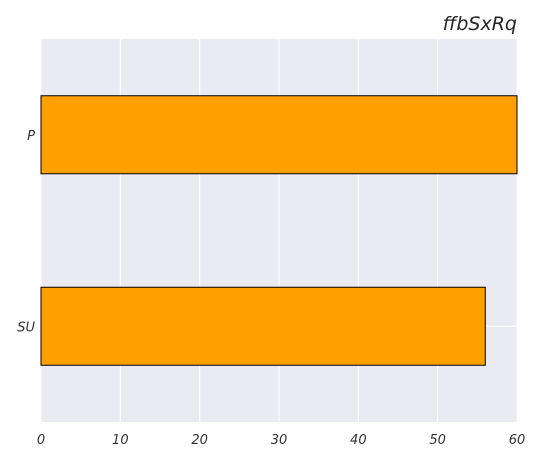 This screenshot has width=539, height=462. Describe the element at coordinates (480, 24) in the screenshot. I see `chart-title: ffbSxRq` at that location.